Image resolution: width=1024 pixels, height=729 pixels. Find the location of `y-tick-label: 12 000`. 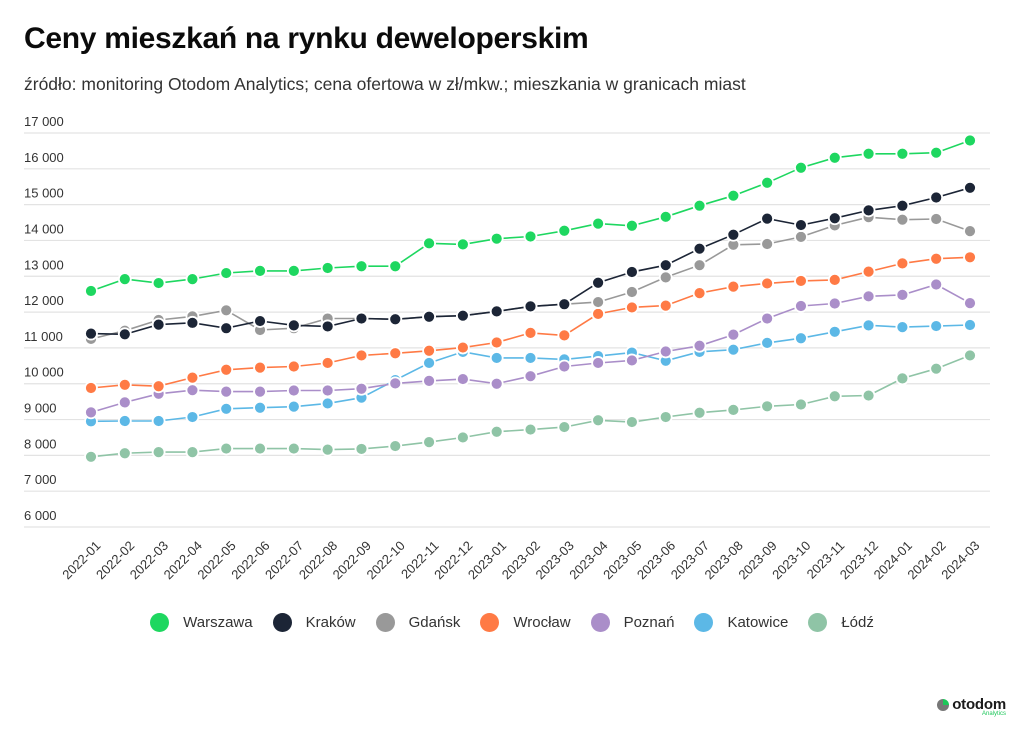

y-tick-label: 12 000 is located at coordinates (44, 300).